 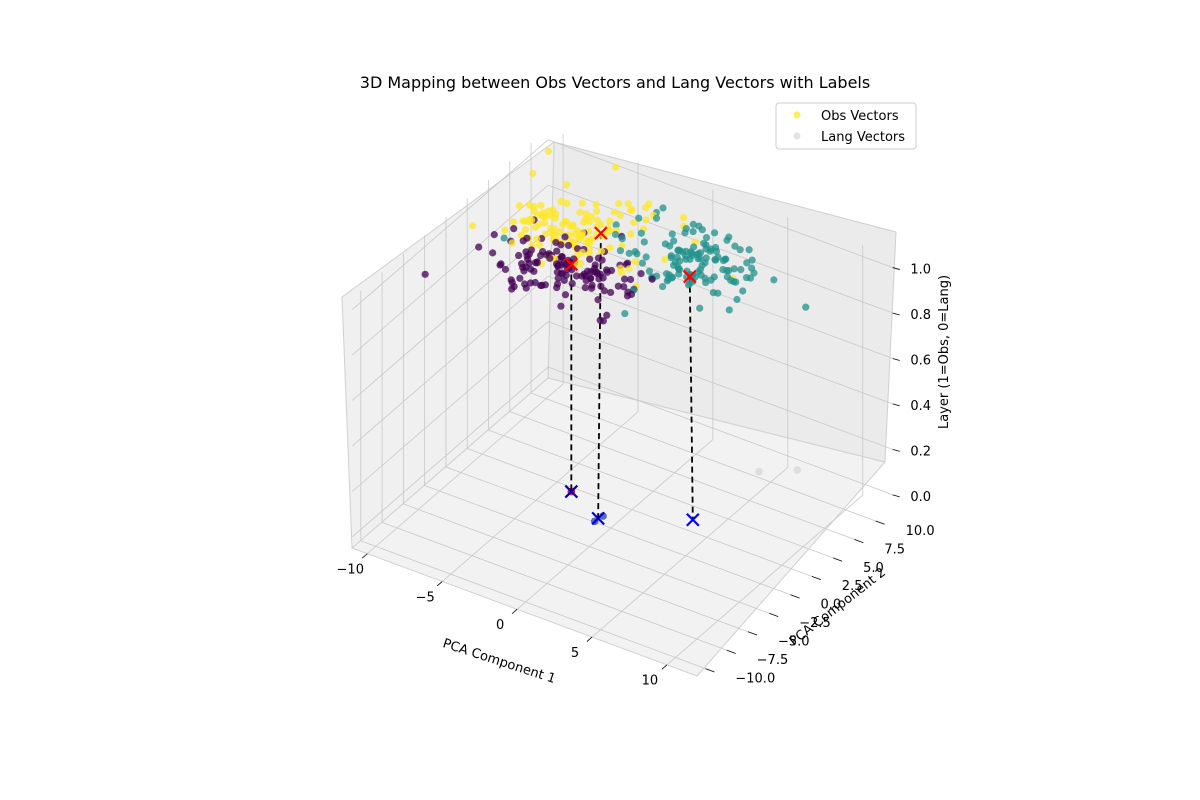 I want to click on z-grid-back, so click(x=720, y=431).